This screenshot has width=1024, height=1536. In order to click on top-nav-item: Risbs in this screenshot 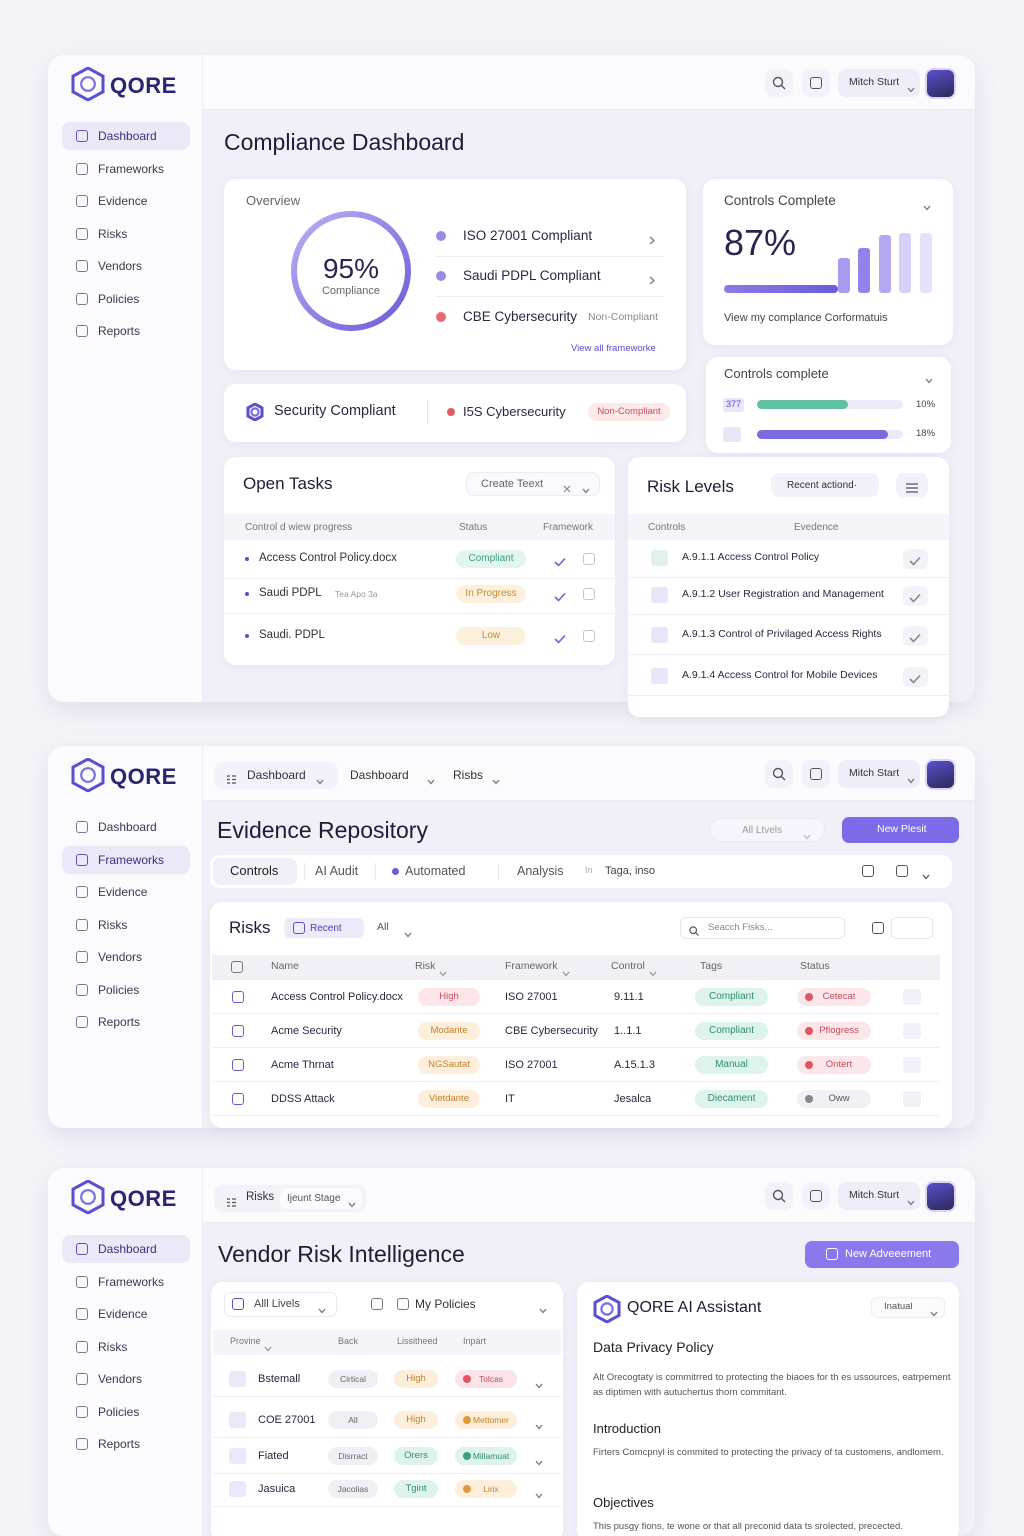, I will do `click(468, 775)`.